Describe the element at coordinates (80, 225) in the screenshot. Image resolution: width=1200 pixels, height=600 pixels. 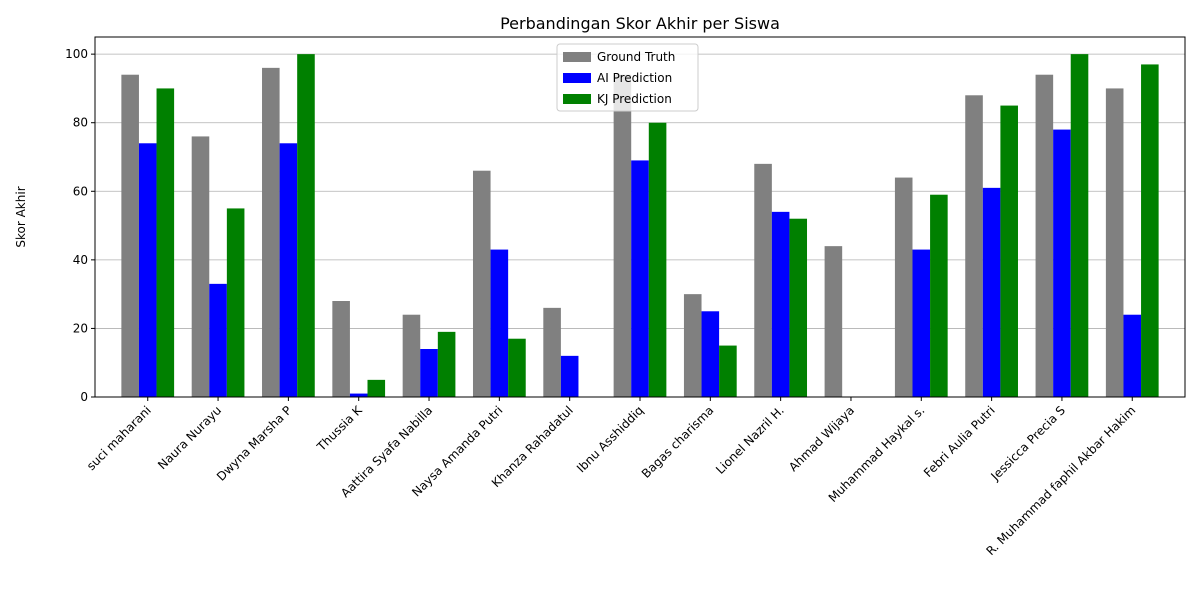
I see `y-axis: 0 20 40 60 80 100` at that location.